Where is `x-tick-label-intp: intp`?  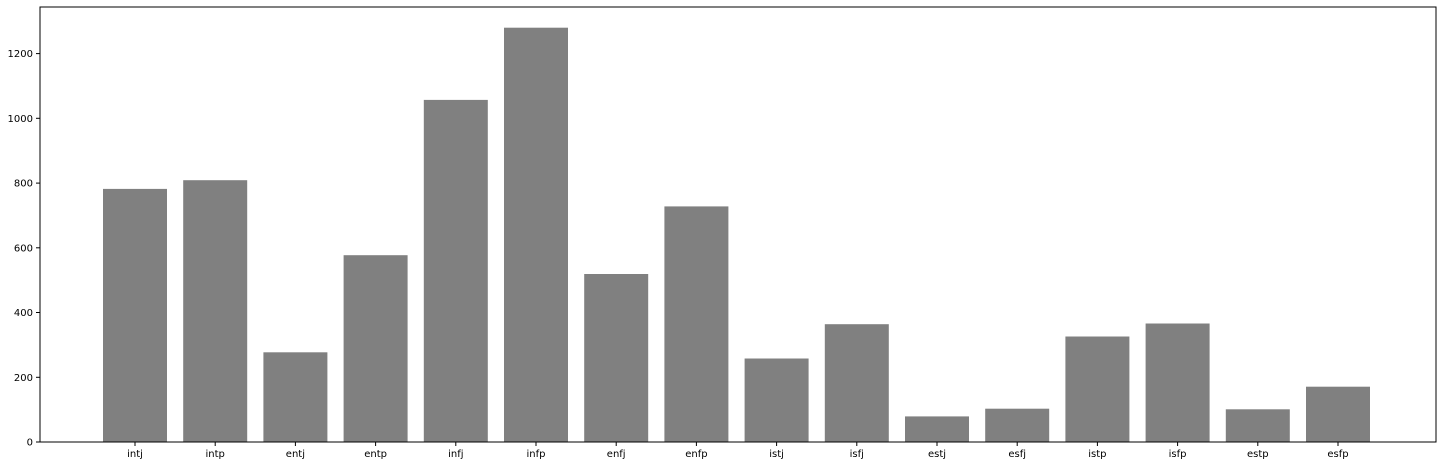
x-tick-label-intp: intp is located at coordinates (215, 454).